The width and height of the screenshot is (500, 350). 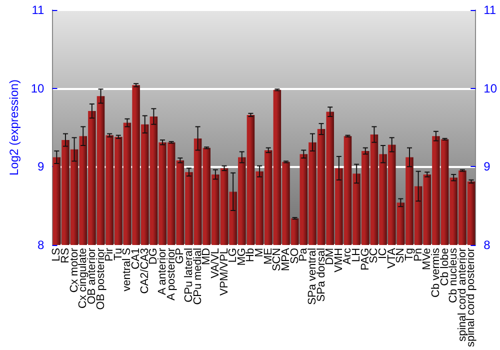 I want to click on y-tick-label: 11, so click(x=38, y=10).